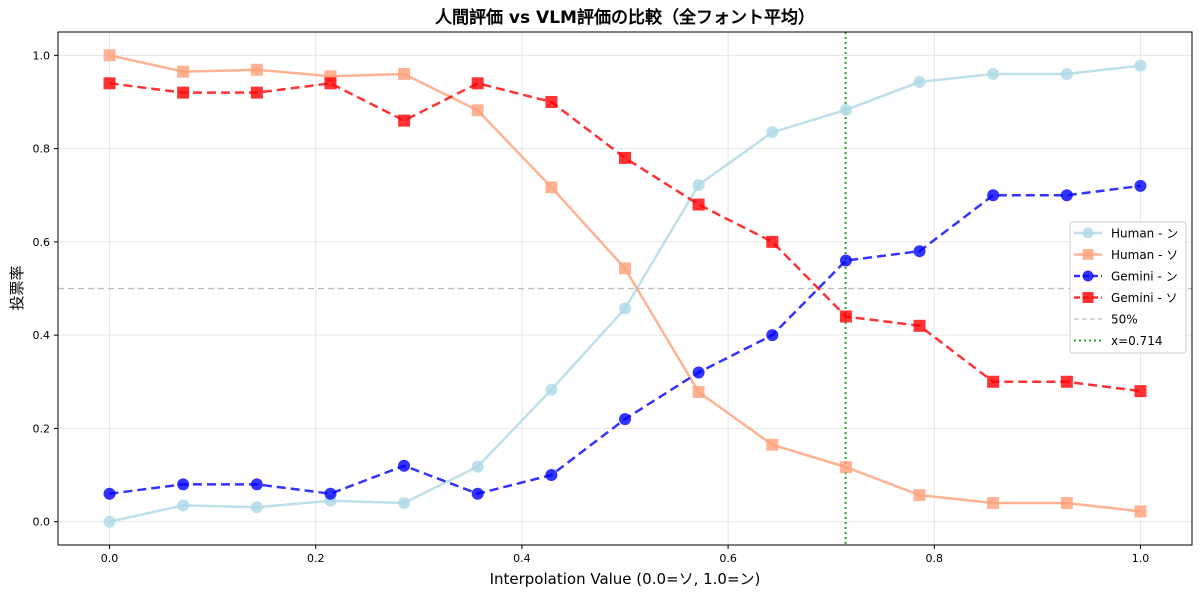 The image size is (1200, 600). Describe the element at coordinates (42, 522) in the screenshot. I see `y-tick-label: 0.0` at that location.